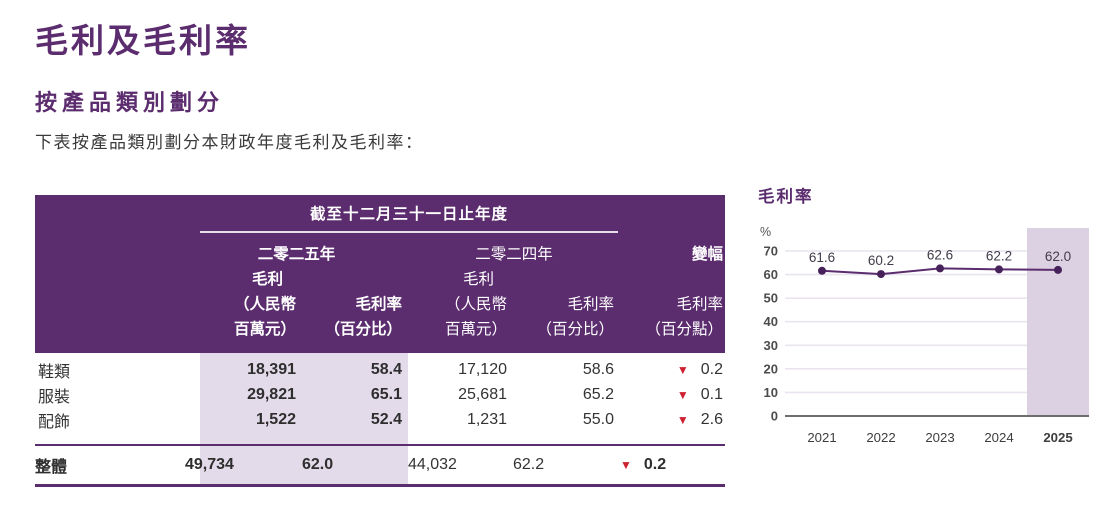 This screenshot has width=1113, height=513. I want to click on gm-2025-value: 62.0, so click(318, 464).